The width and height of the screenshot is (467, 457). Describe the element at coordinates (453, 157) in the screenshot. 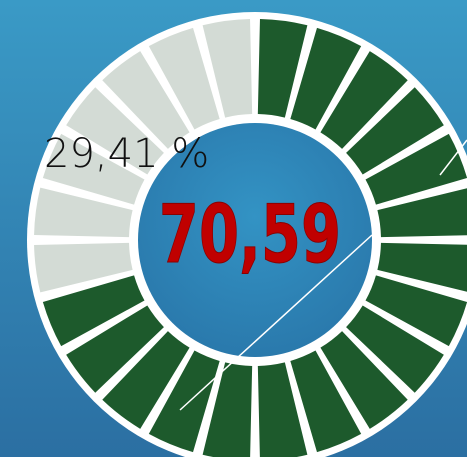

I see `decor-line` at that location.